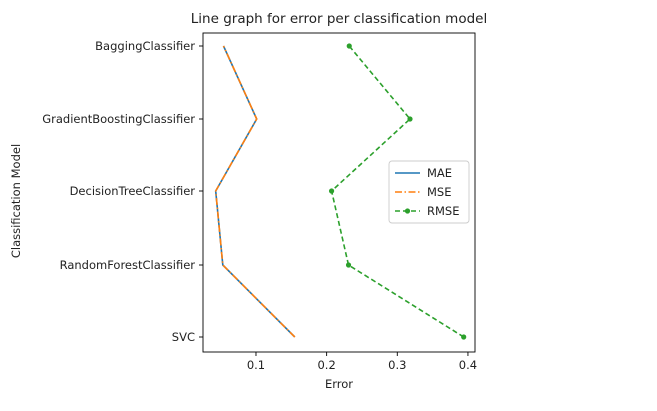 The image size is (657, 411). I want to click on x-axis: 0.1 0.2 0.3 0.4, so click(362, 362).